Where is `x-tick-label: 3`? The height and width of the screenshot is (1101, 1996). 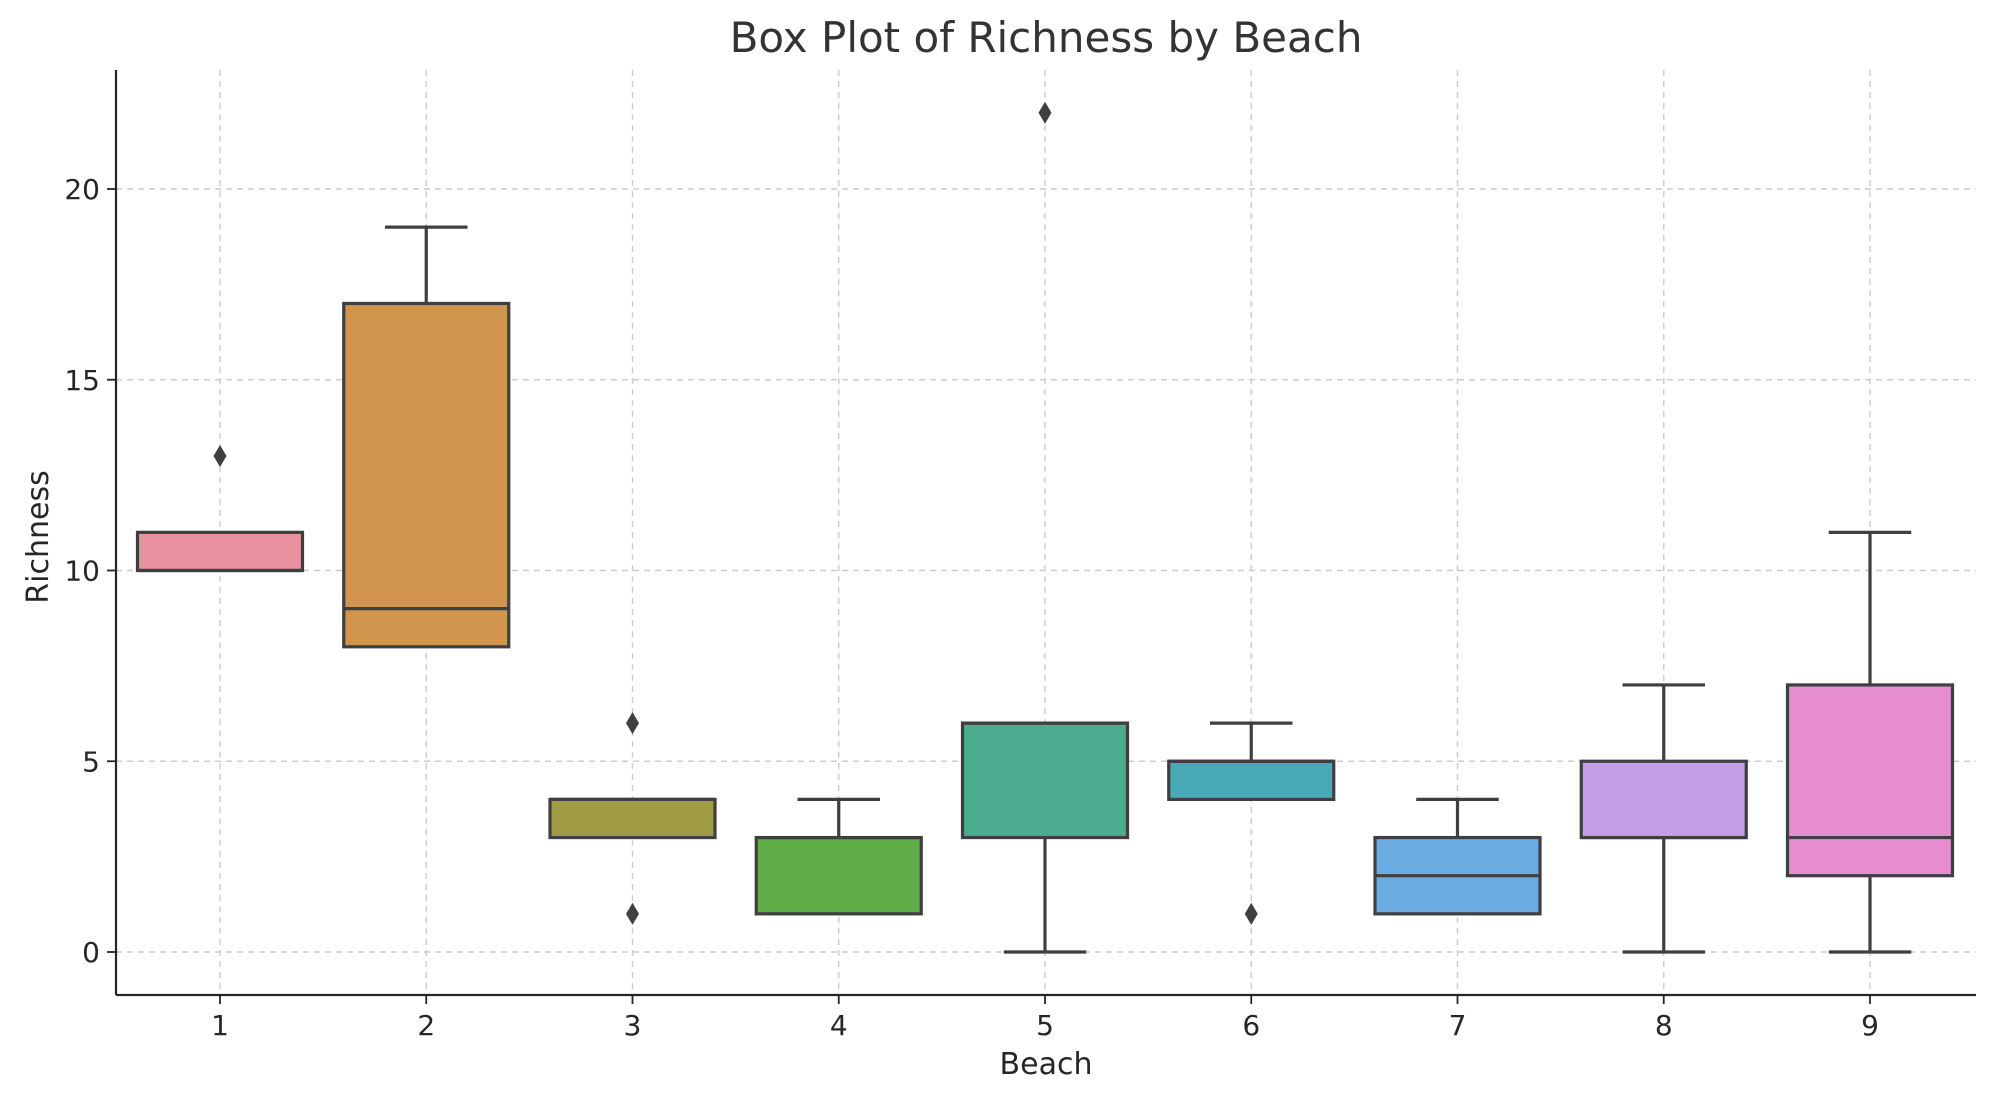
x-tick-label: 3 is located at coordinates (633, 1025).